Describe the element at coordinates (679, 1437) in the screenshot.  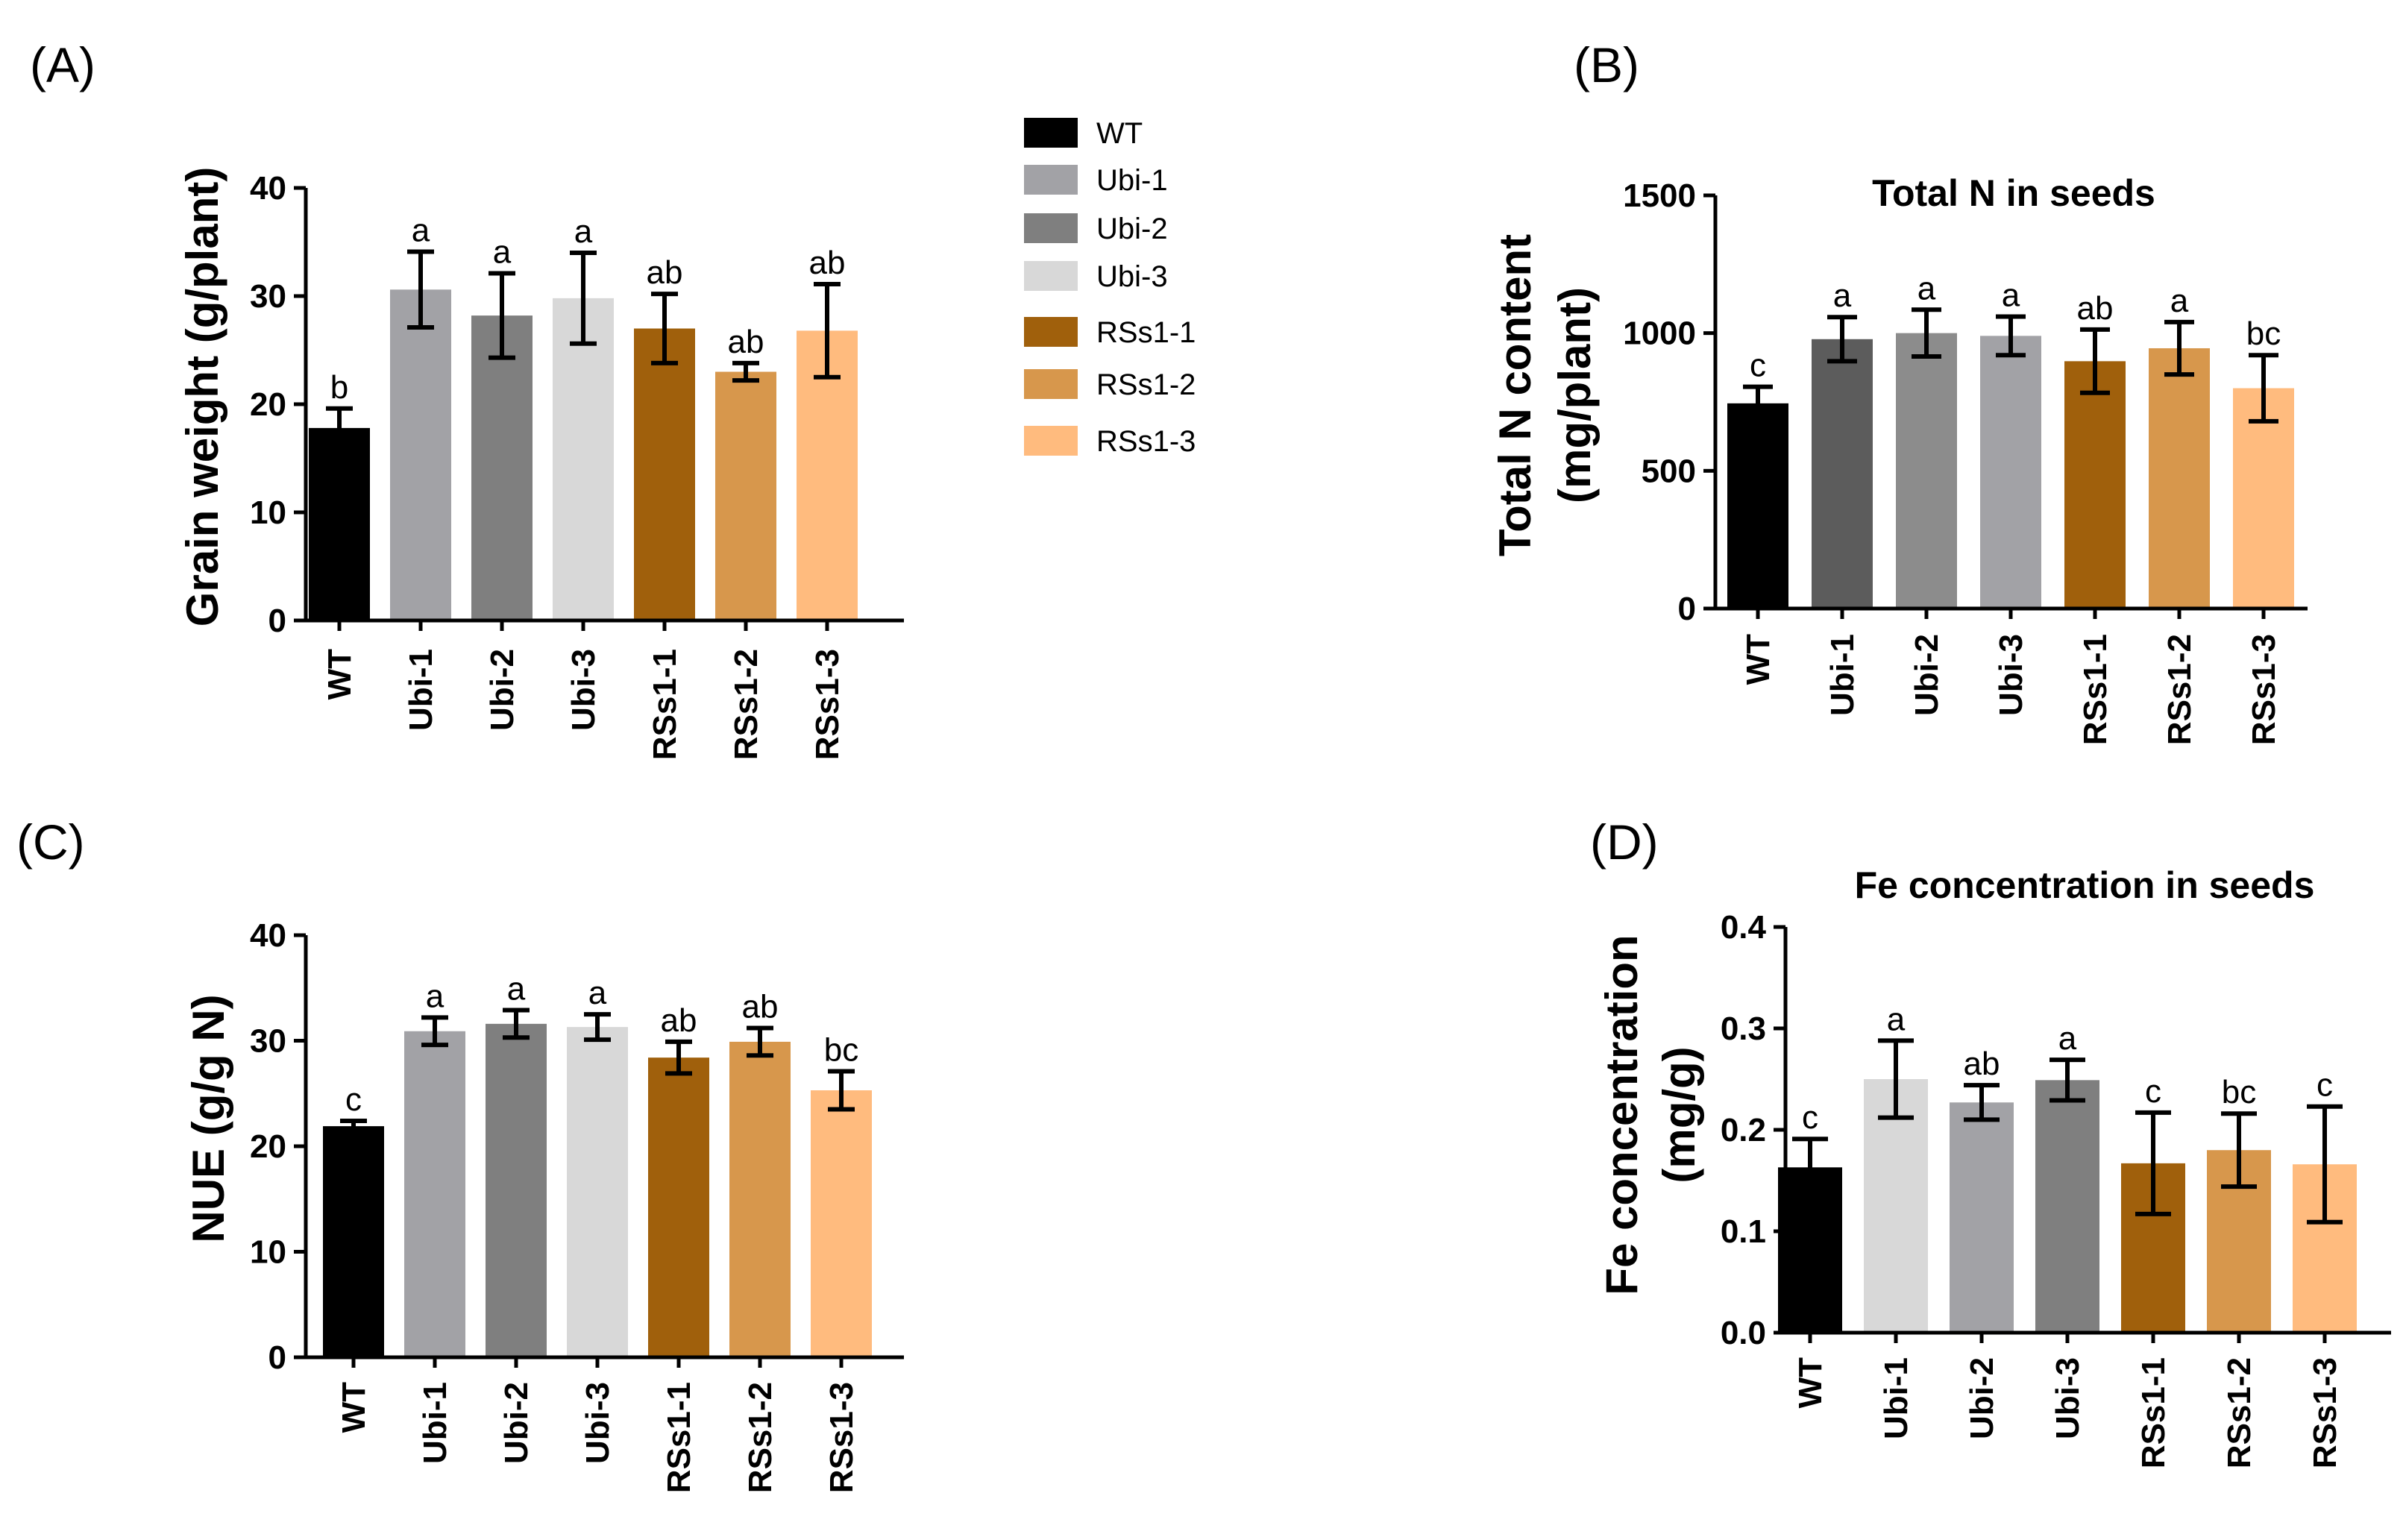
I see `x-tick-label-c-rss1-1: RSs1-1` at that location.